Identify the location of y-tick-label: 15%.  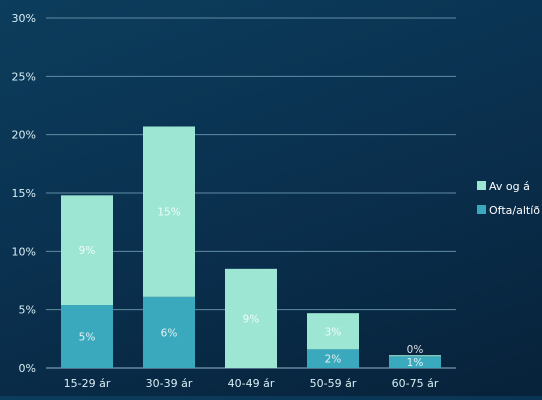
(24, 193).